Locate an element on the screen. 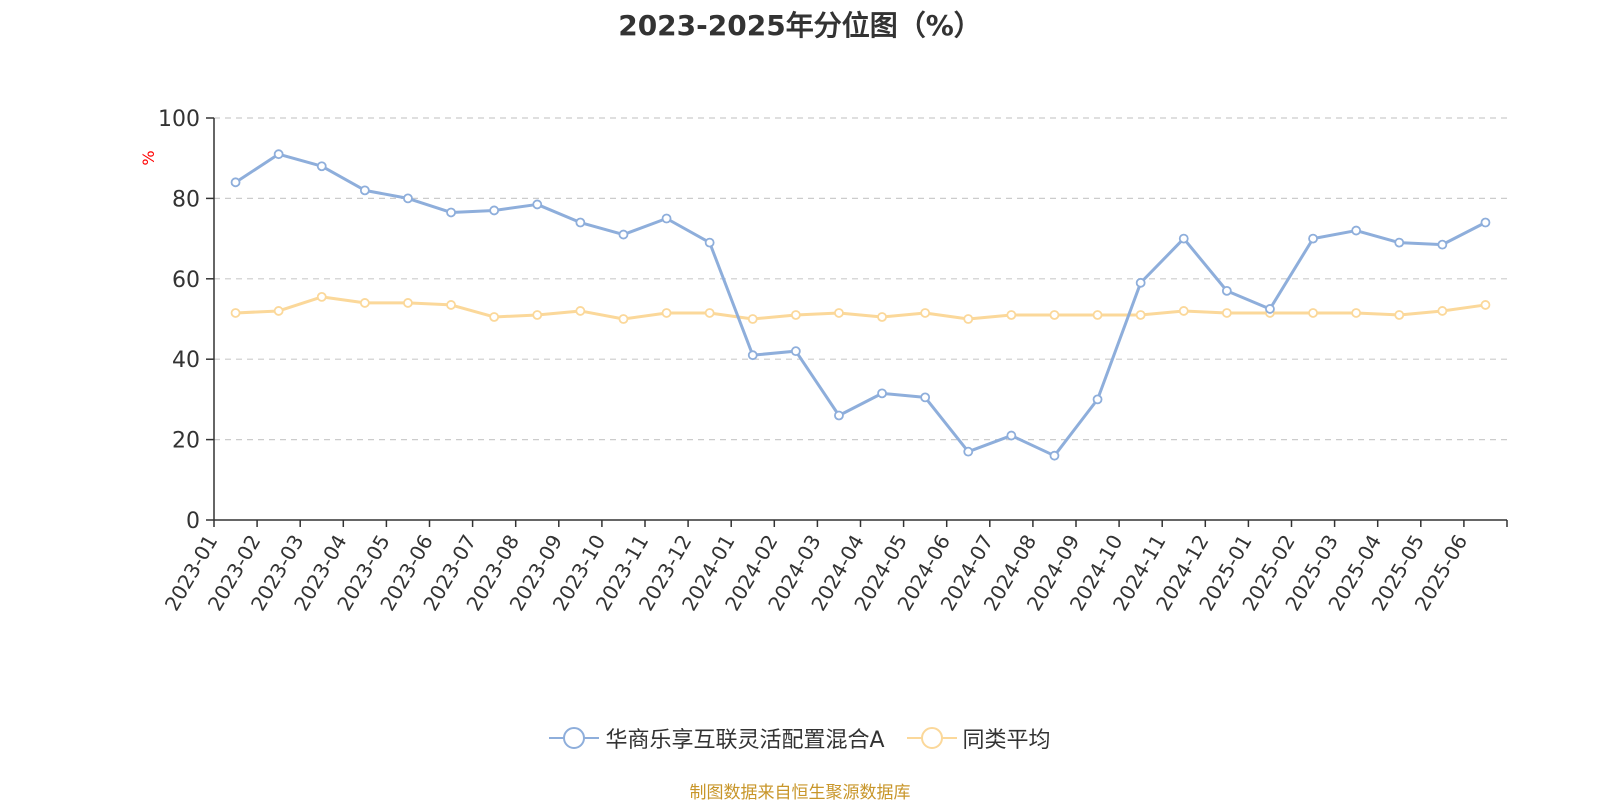 The height and width of the screenshot is (803, 1600). y-tick-label: 0 is located at coordinates (193, 521).